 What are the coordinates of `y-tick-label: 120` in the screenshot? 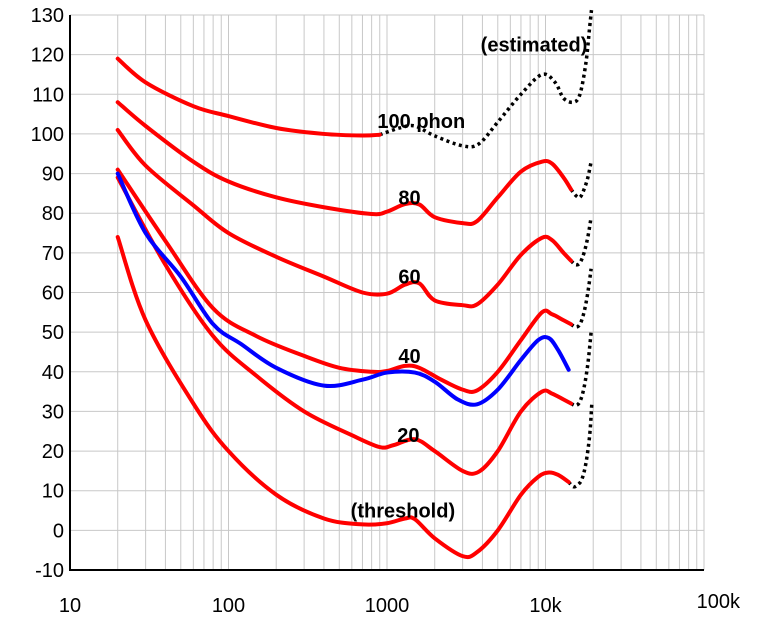 It's located at (47, 56).